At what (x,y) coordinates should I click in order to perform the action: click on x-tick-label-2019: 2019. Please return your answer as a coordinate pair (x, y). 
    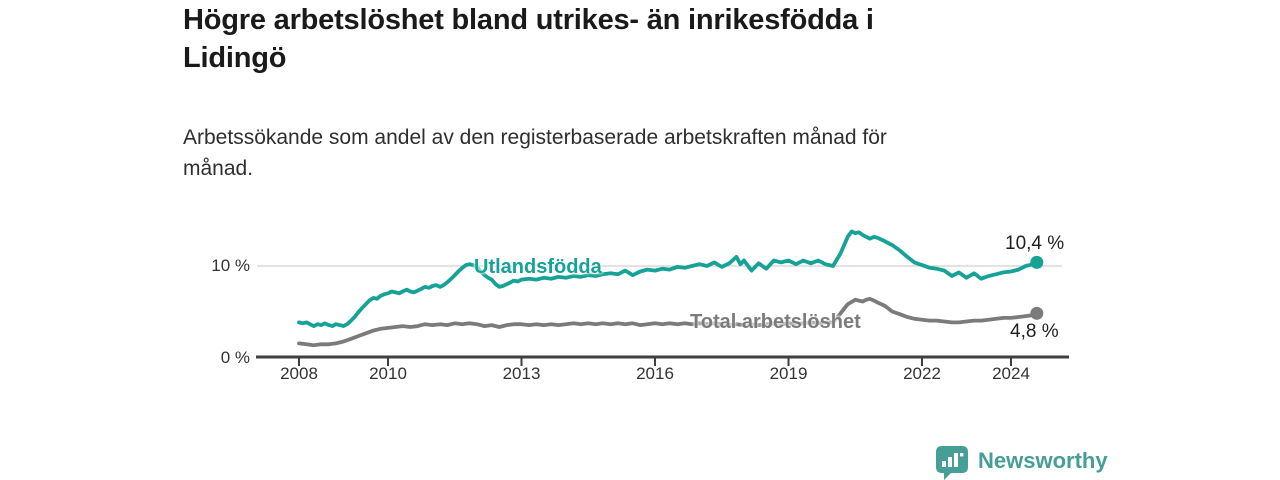
    Looking at the image, I should click on (788, 373).